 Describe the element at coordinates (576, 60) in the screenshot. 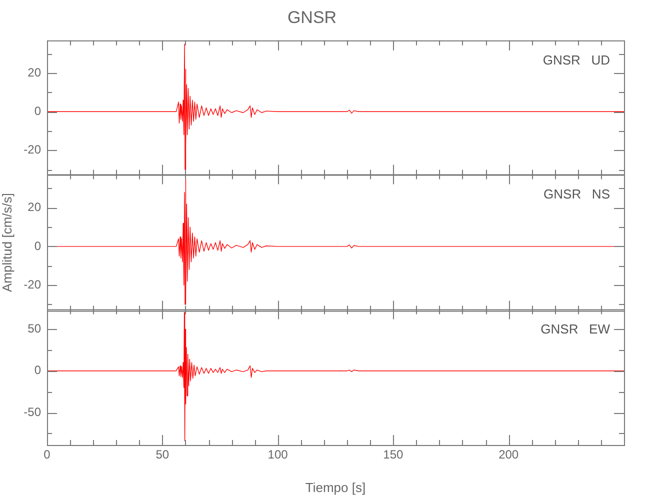

I see `annotation: GNSR UD` at that location.